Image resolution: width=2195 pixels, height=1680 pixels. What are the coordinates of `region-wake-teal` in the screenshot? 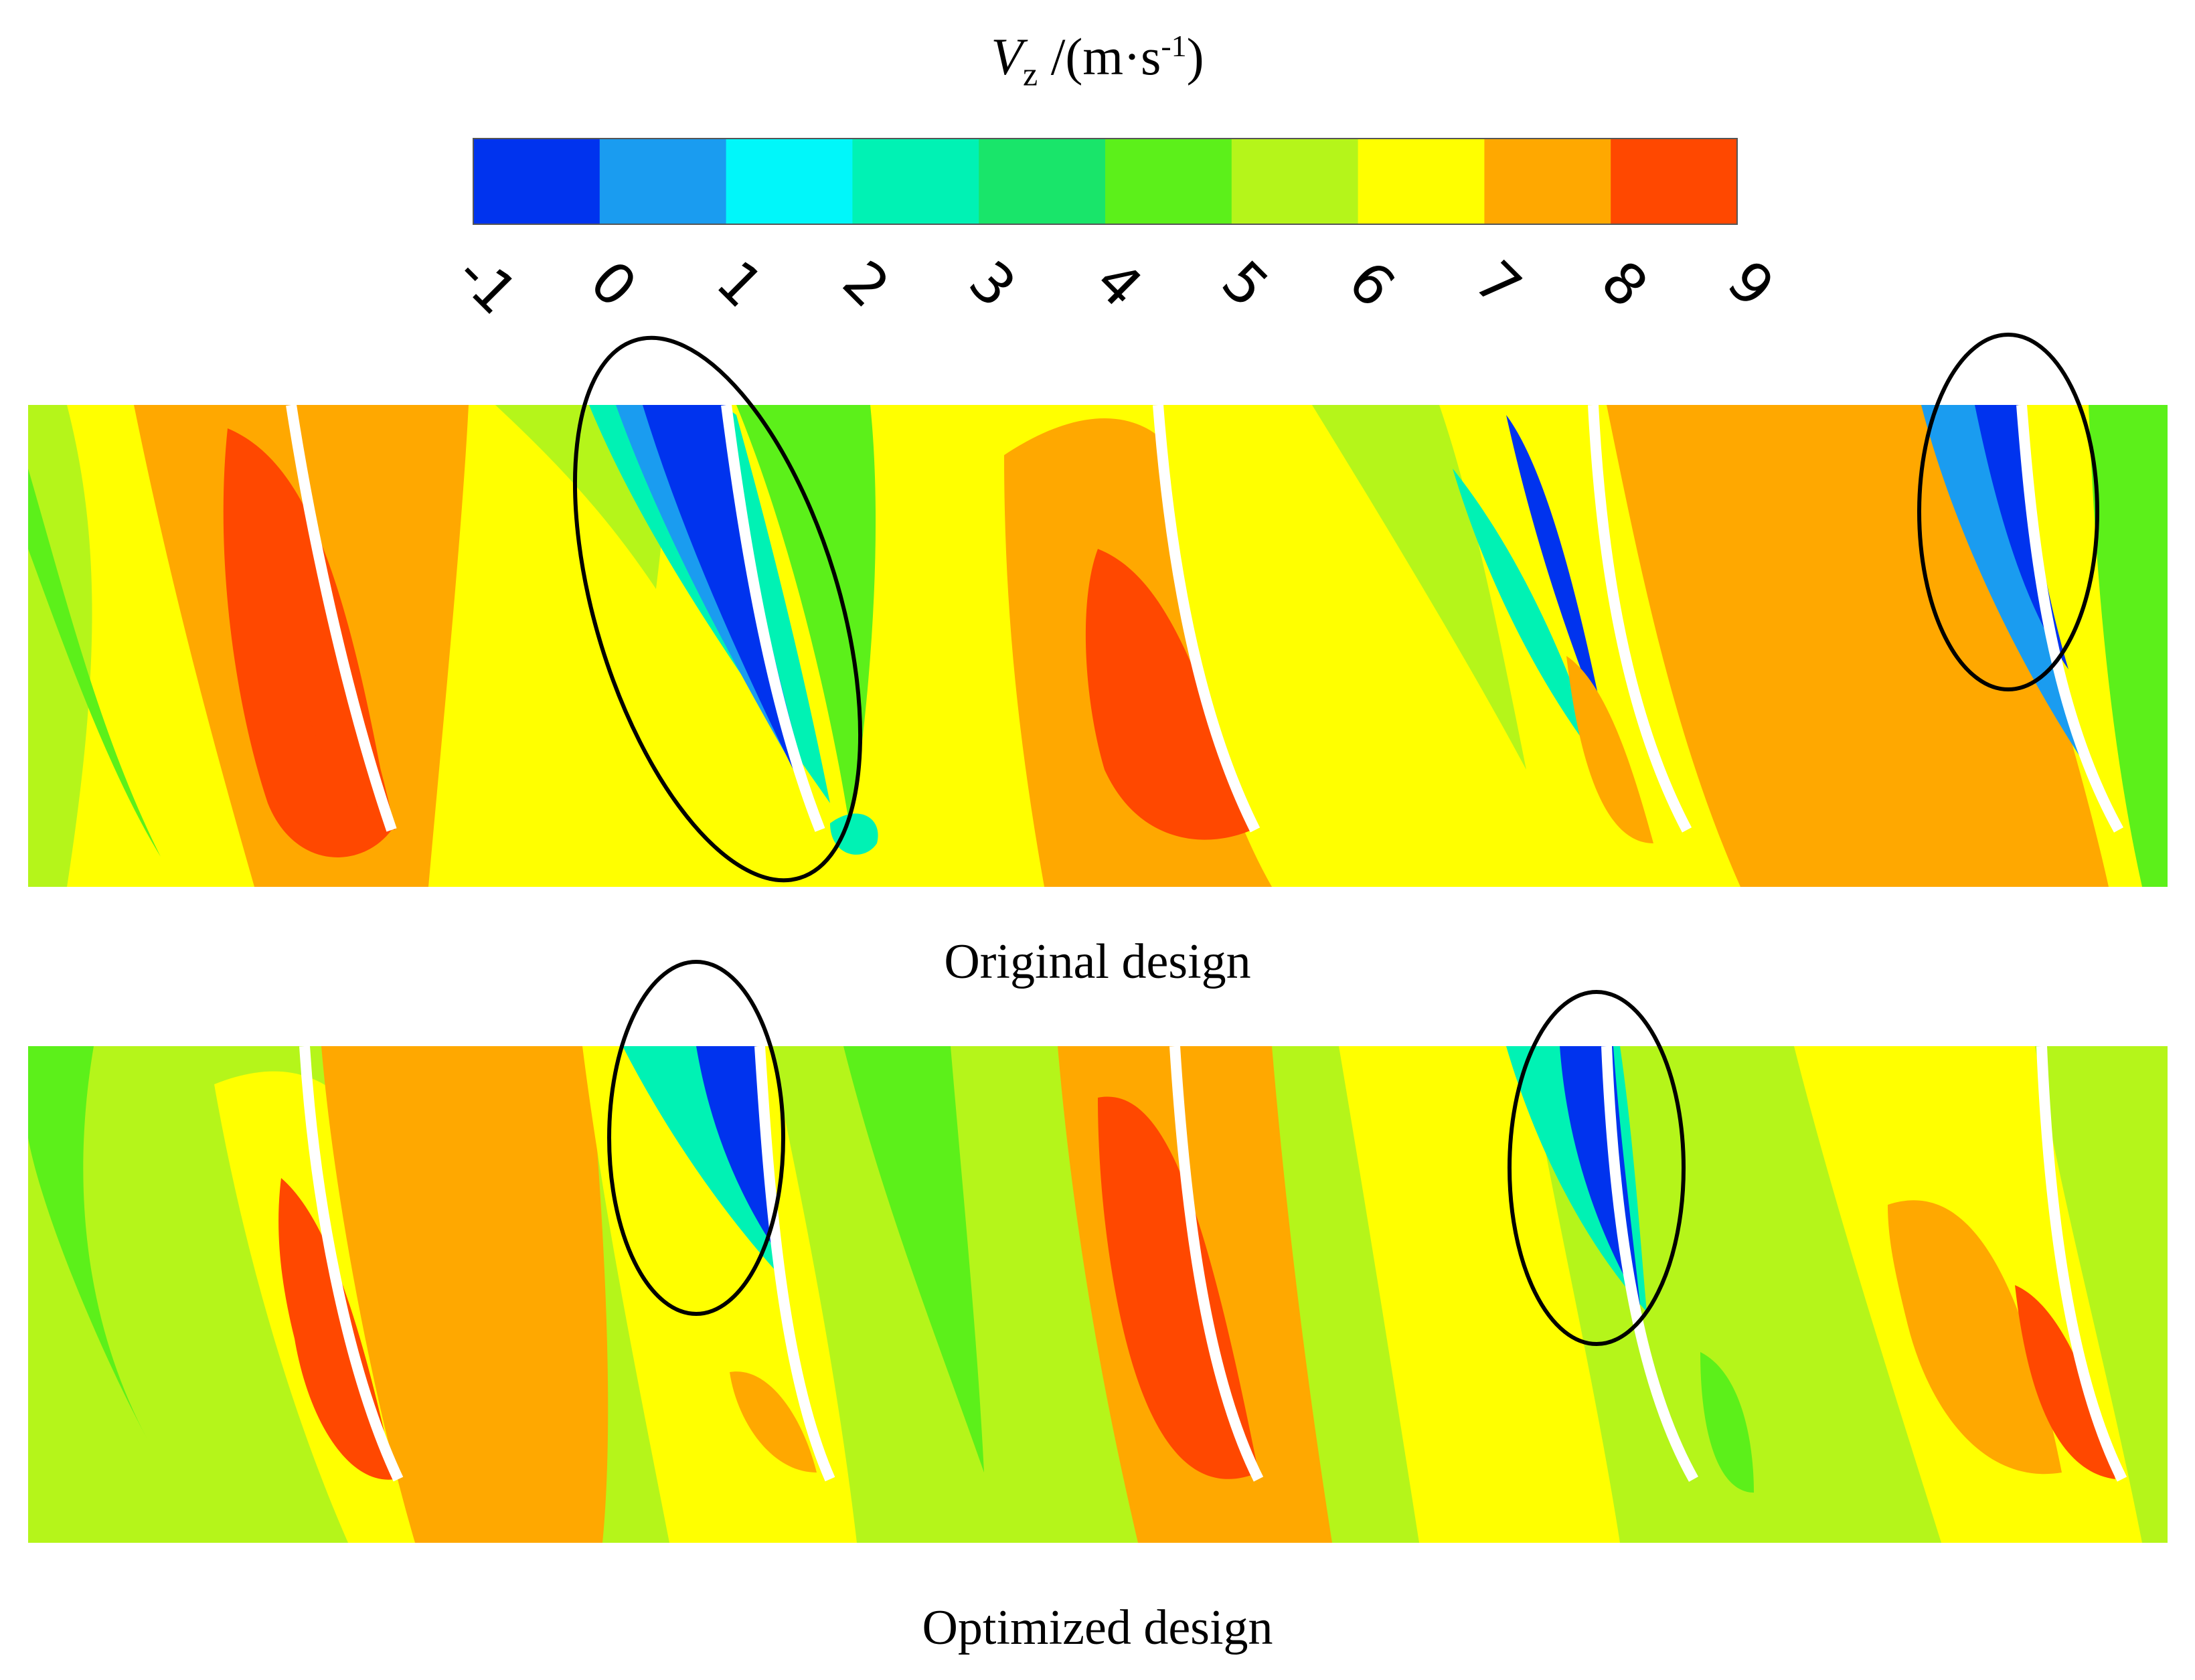 It's located at (854, 834).